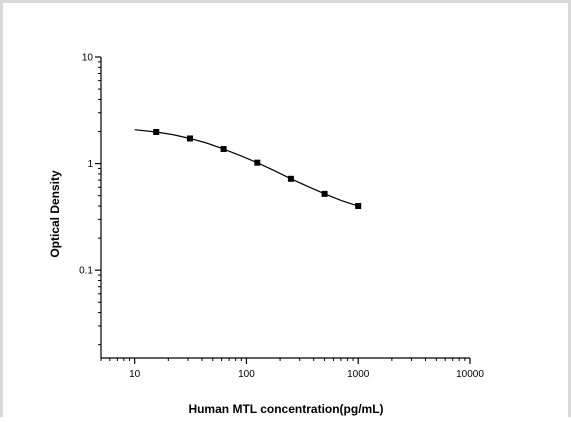  What do you see at coordinates (470, 374) in the screenshot?
I see `x-tick-label: 10000` at bounding box center [470, 374].